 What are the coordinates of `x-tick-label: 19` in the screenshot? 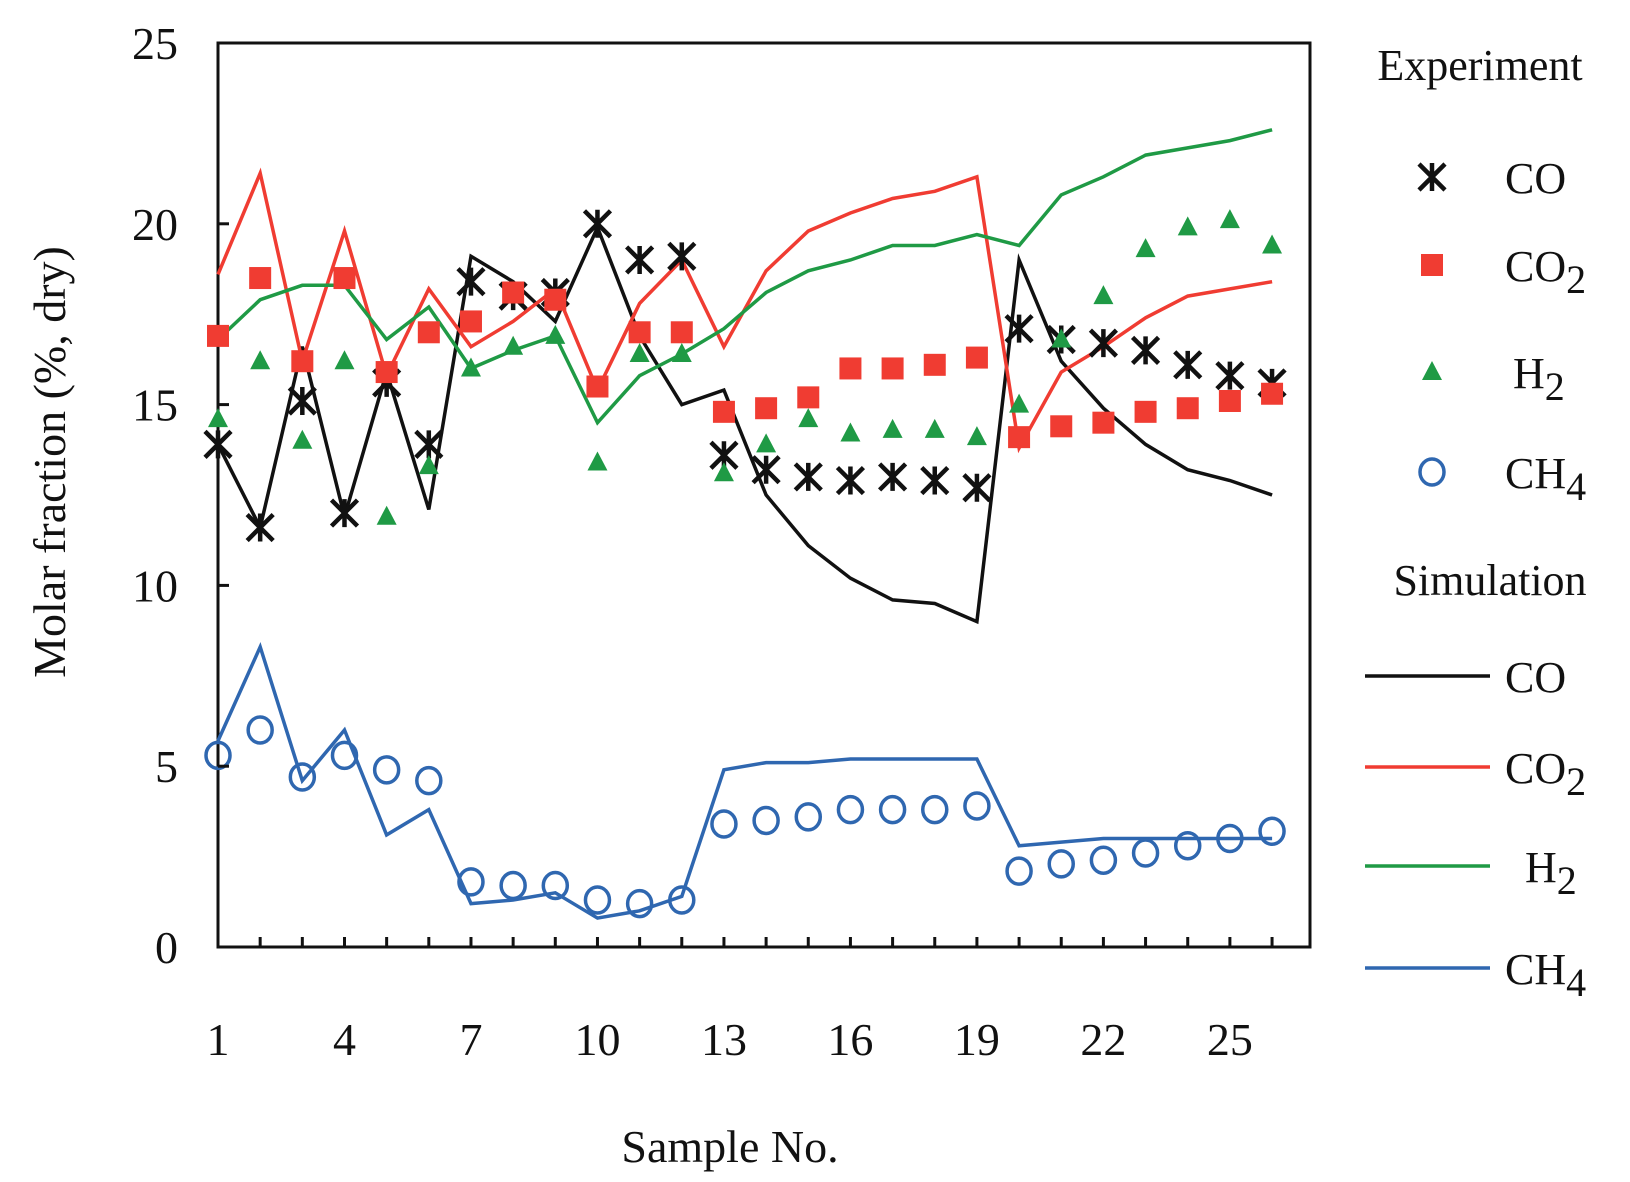 It's located at (977, 1039).